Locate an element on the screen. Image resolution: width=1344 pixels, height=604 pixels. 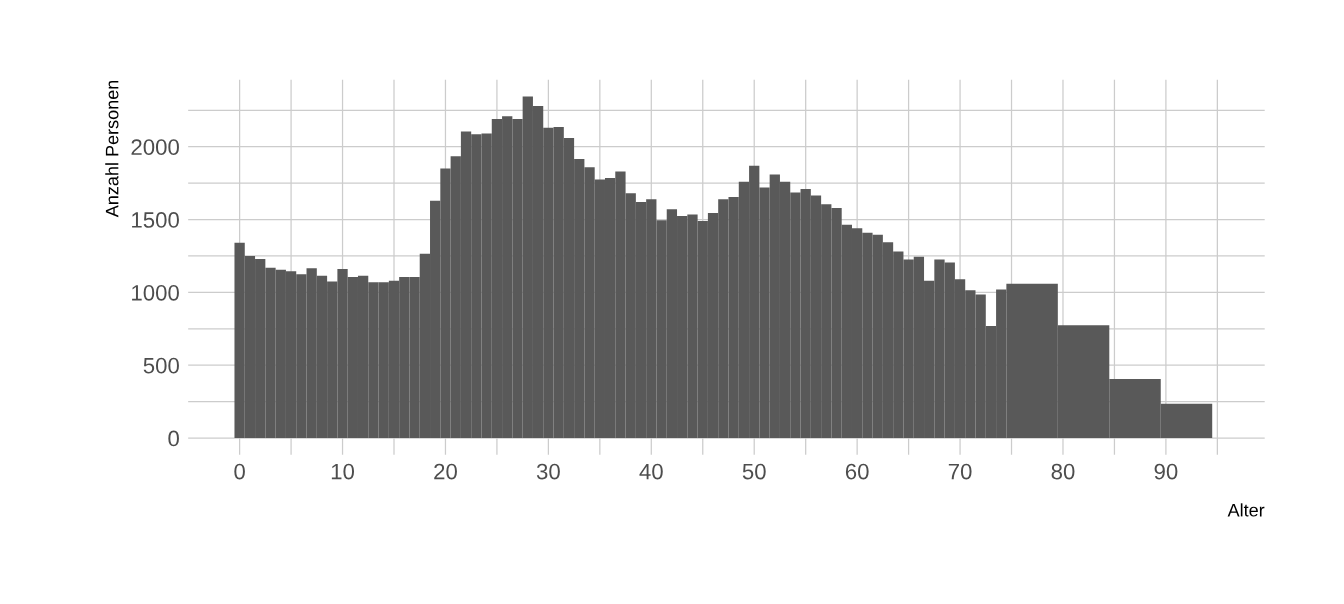
x-tick-label: 40 is located at coordinates (651, 471).